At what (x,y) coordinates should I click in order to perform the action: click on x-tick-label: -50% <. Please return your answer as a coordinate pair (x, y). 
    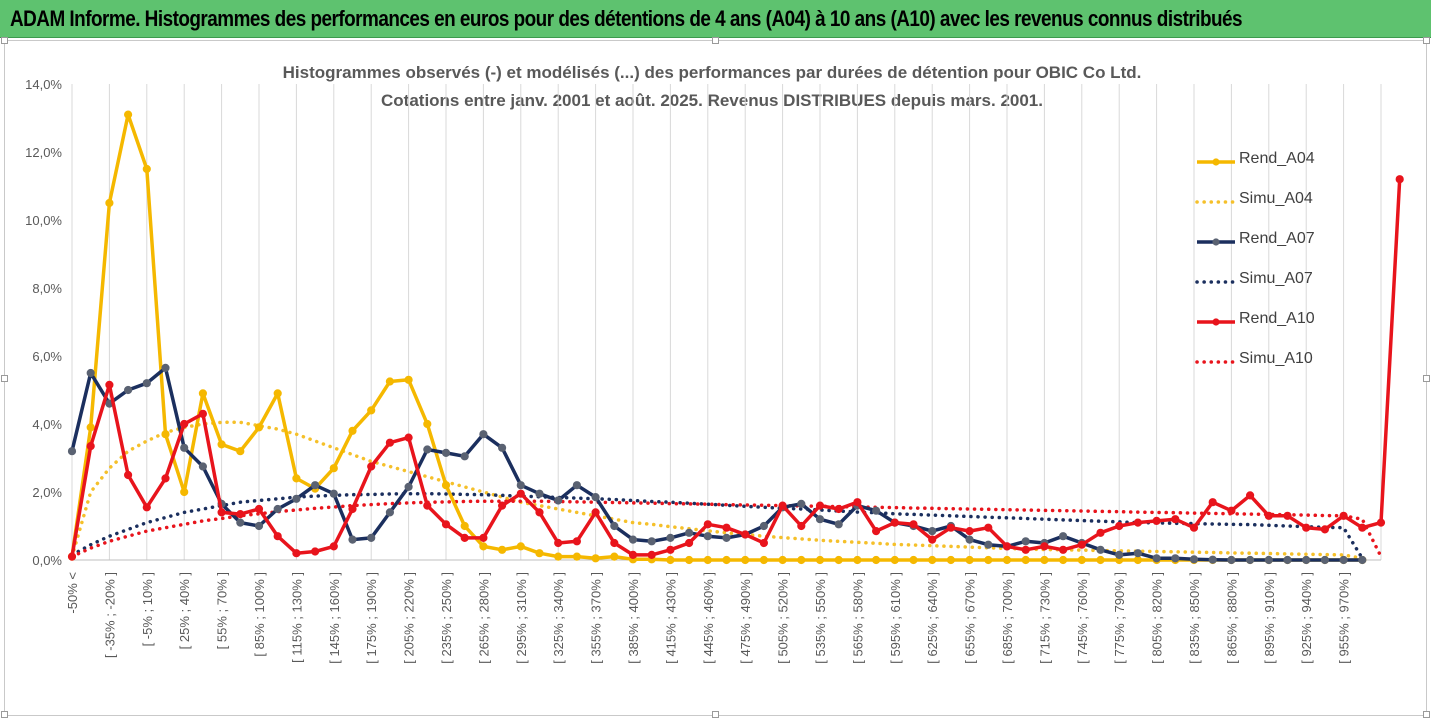
    Looking at the image, I should click on (72, 593).